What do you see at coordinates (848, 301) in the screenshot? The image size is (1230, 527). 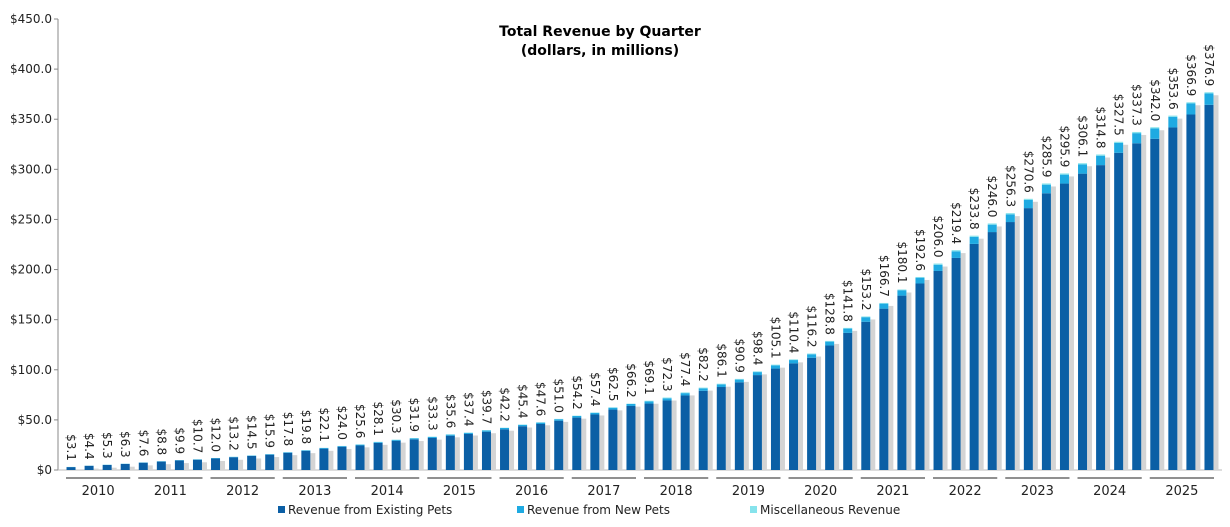 I see `data-label: $141.8` at bounding box center [848, 301].